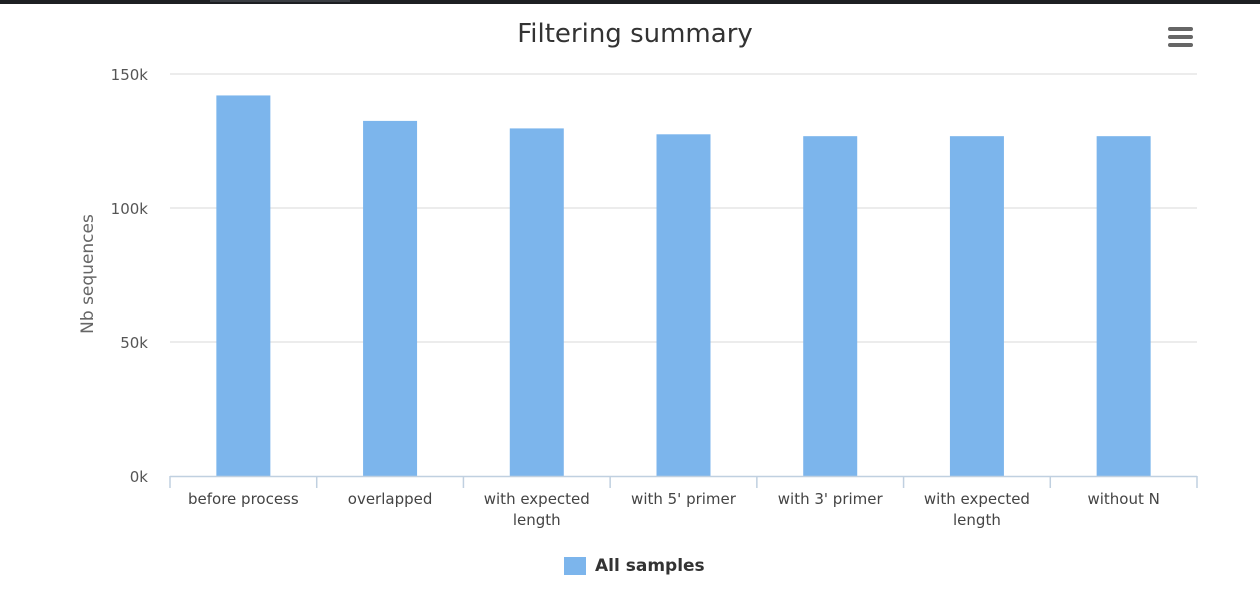 The image size is (1260, 606). I want to click on y-tick-label: 150k, so click(130, 75).